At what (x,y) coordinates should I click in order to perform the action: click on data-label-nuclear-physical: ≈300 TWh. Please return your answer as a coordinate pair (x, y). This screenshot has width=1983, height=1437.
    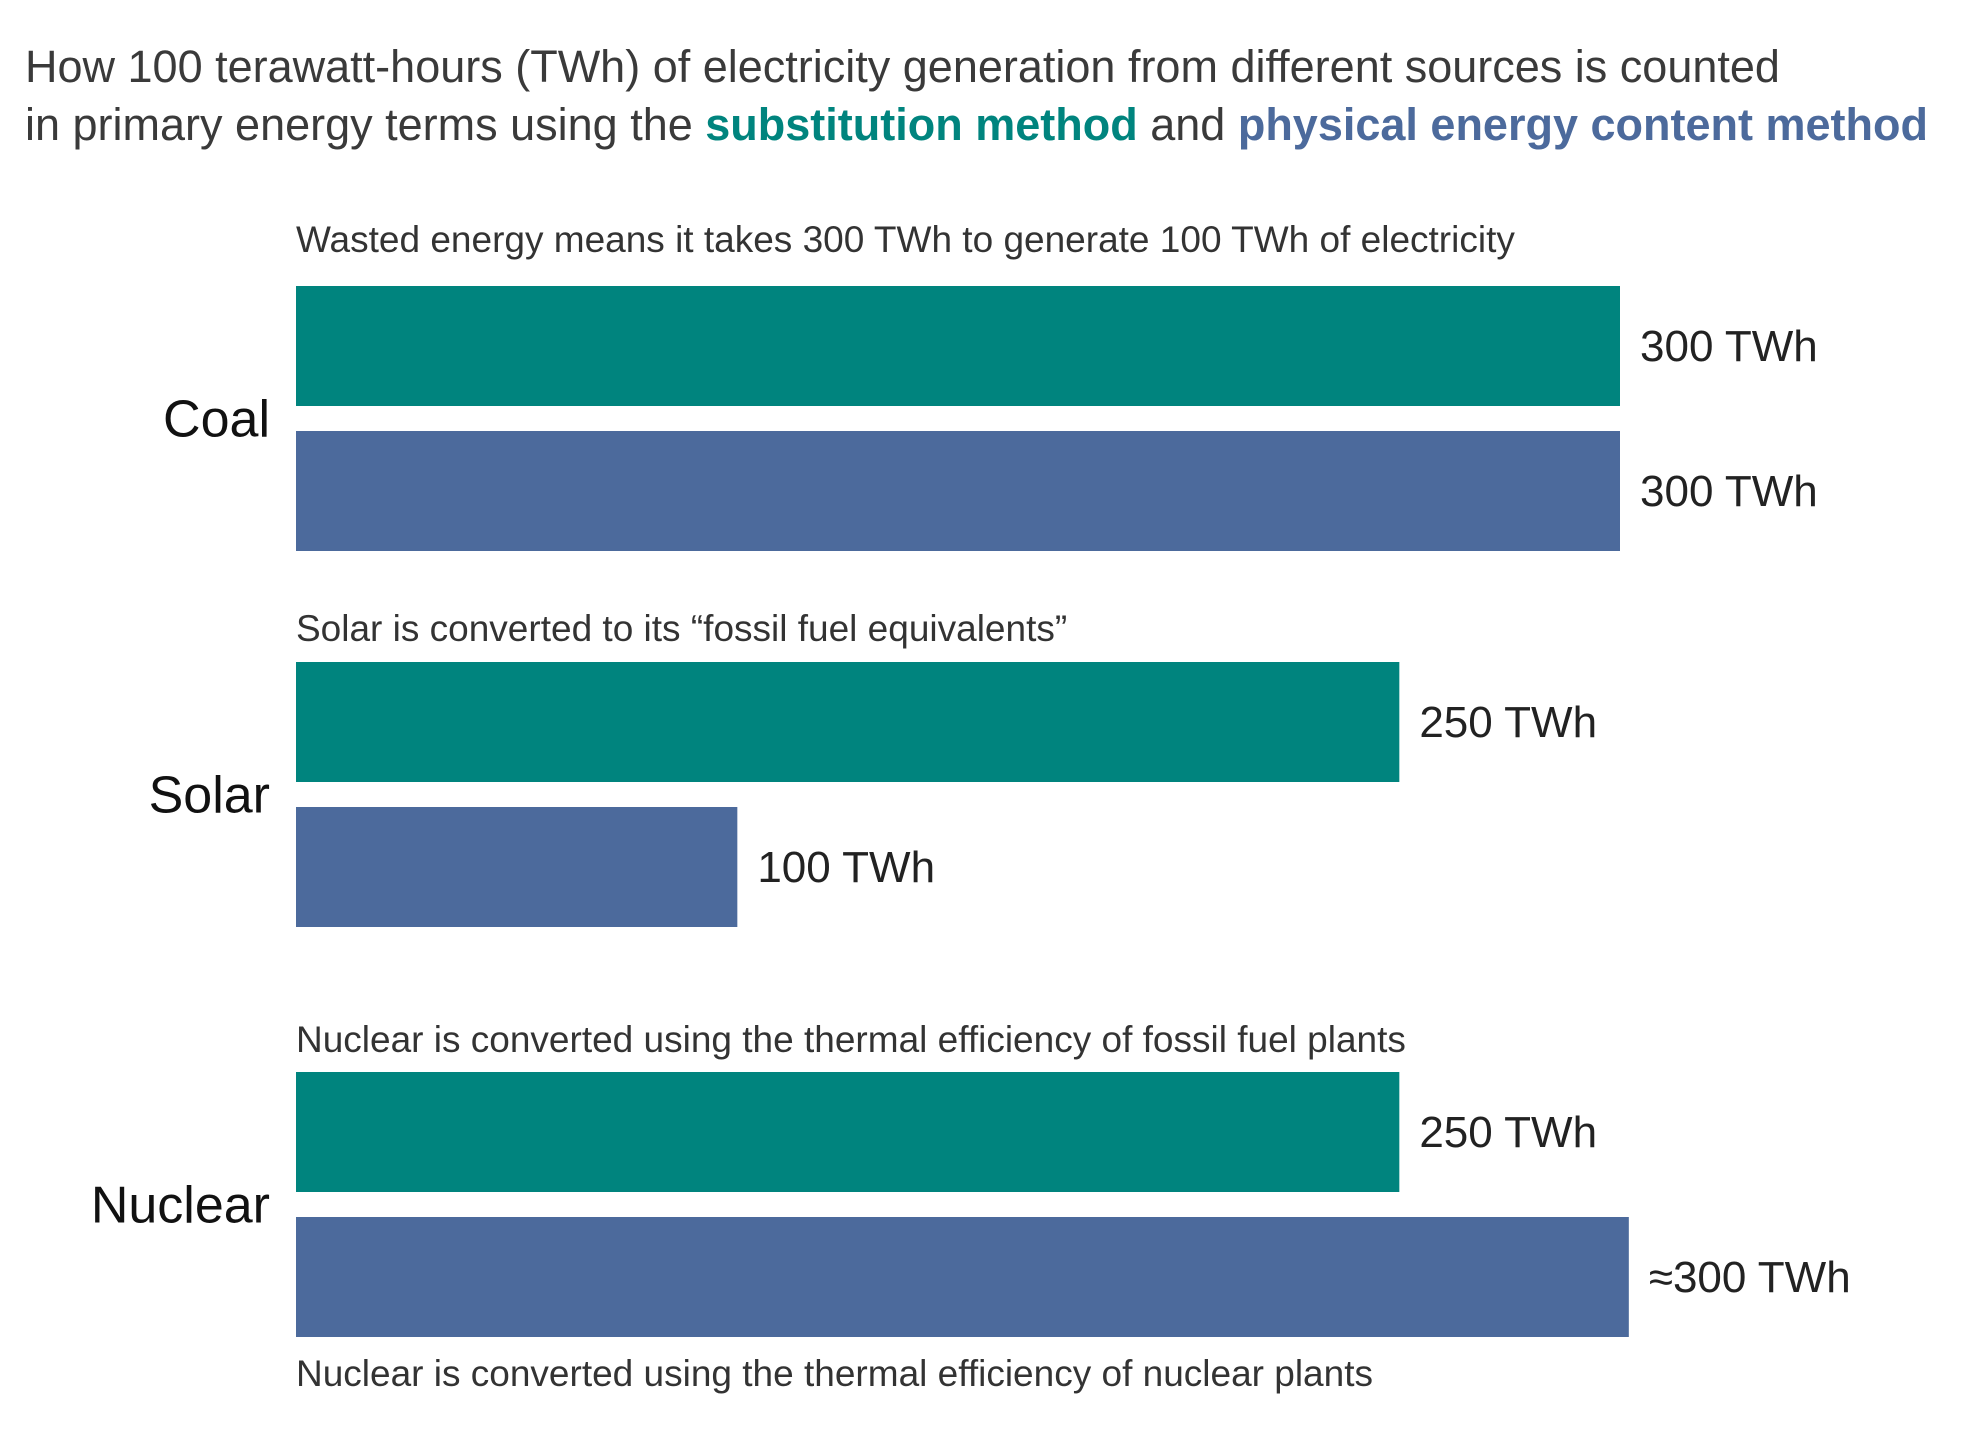
    Looking at the image, I should click on (1750, 1277).